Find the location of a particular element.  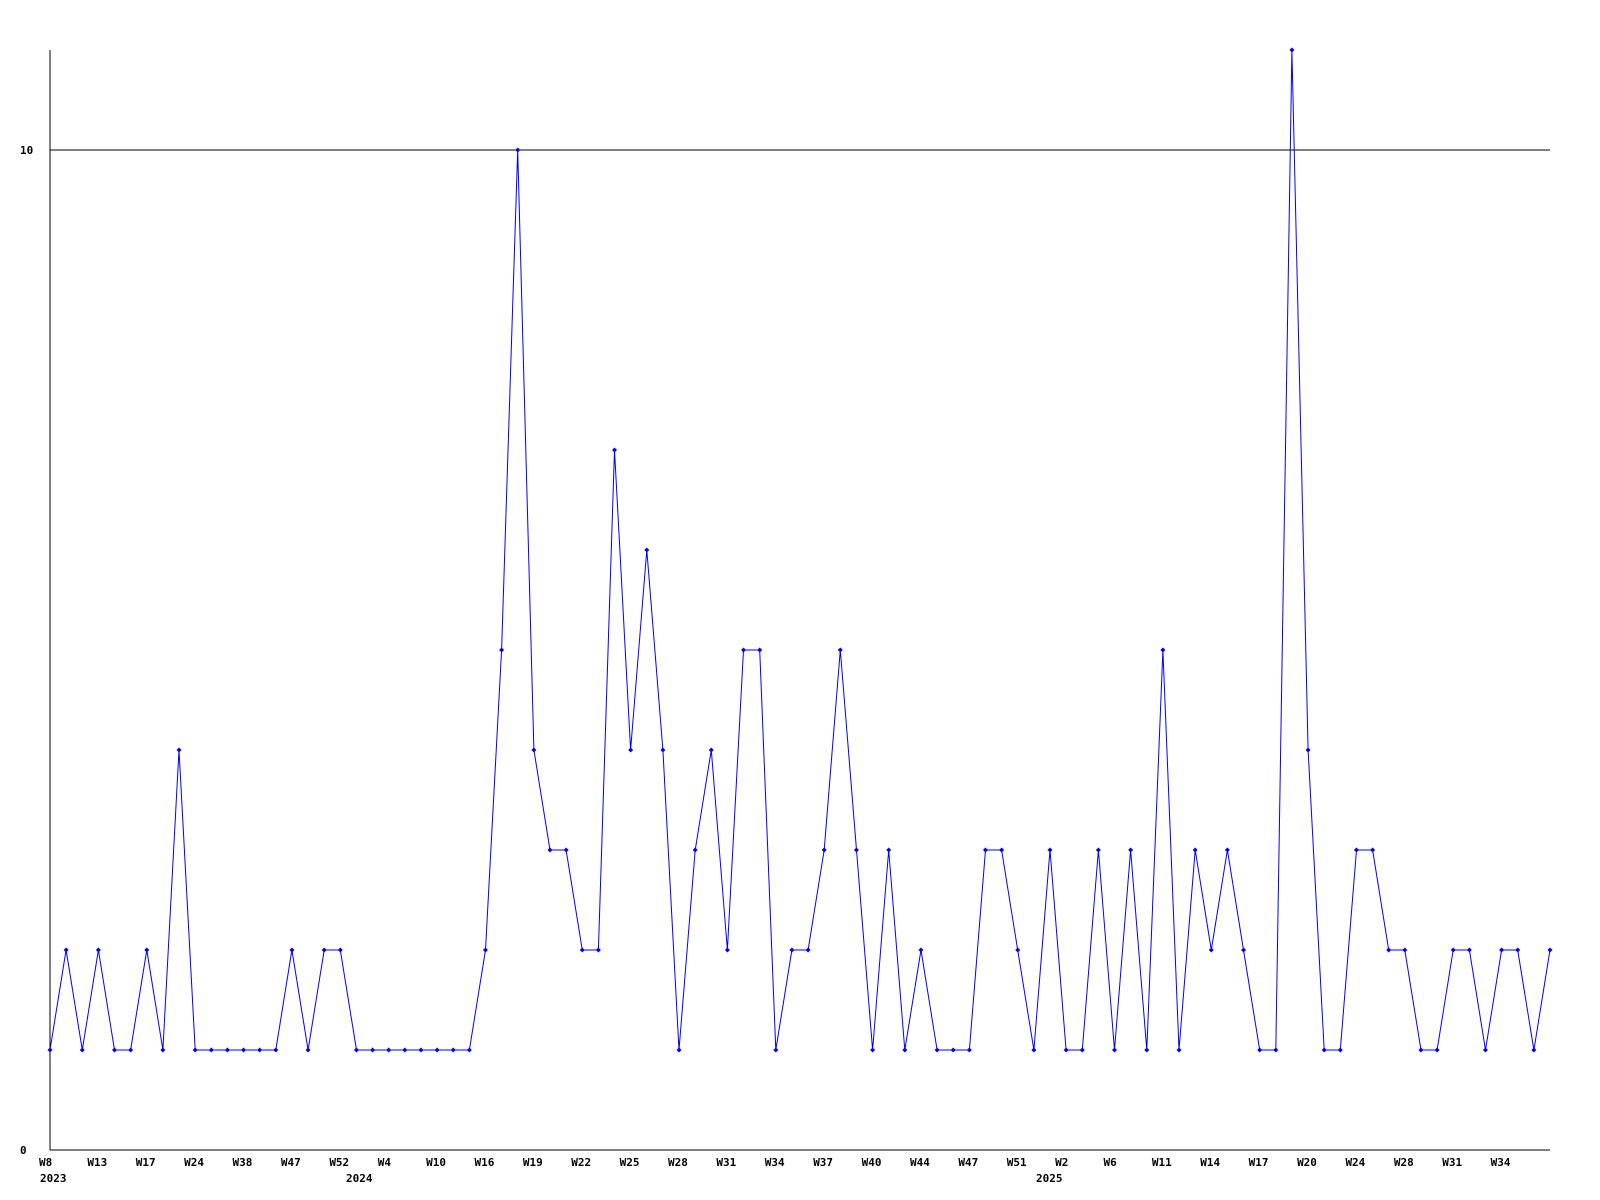

x-tick-label: W22 is located at coordinates (581, 1162).